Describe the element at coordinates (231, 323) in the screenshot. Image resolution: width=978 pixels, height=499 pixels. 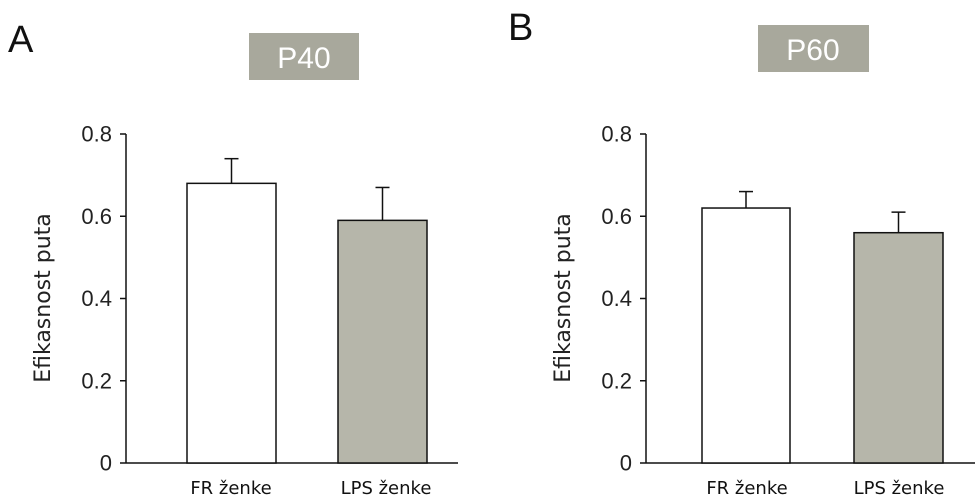
I see `panel-a-bar-fr` at that location.